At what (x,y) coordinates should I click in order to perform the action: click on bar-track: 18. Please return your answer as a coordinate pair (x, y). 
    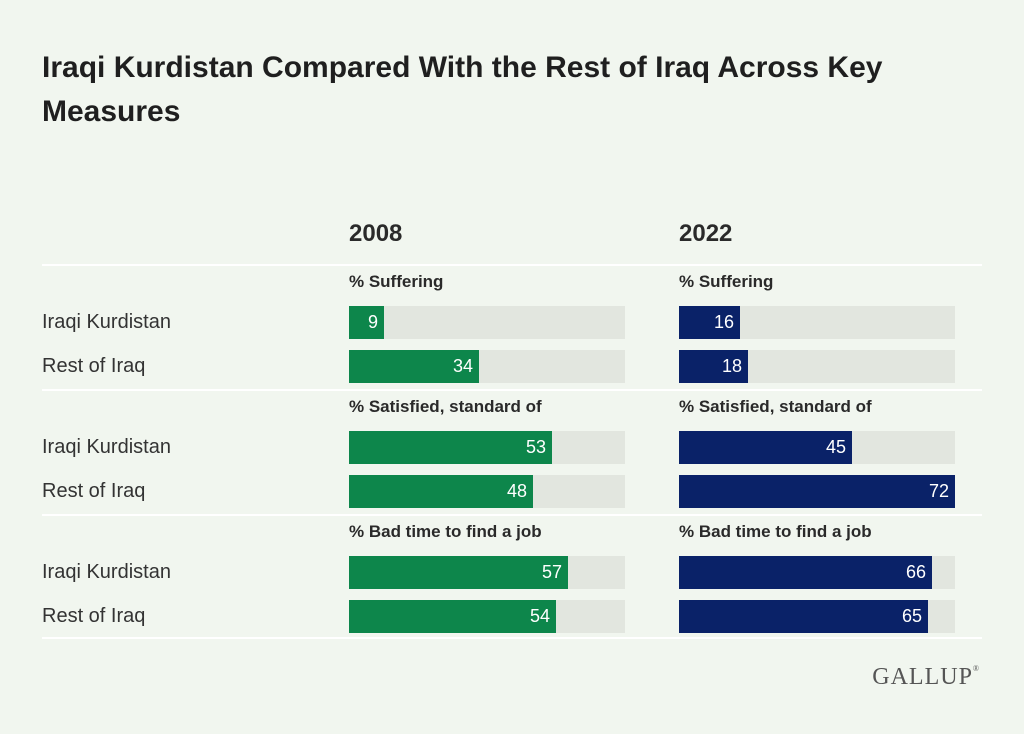
    Looking at the image, I should click on (817, 366).